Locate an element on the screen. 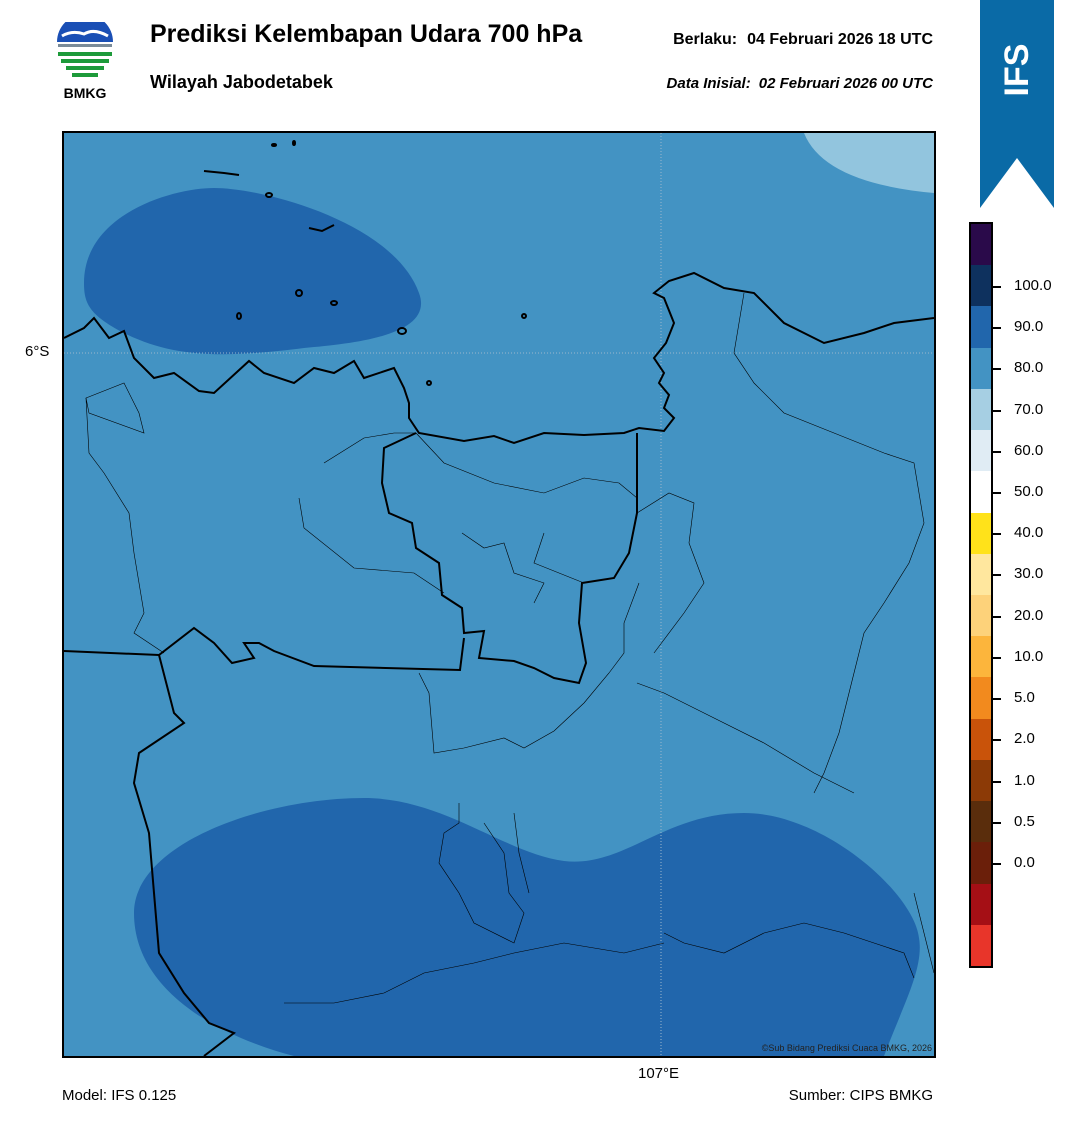 This screenshot has width=1081, height=1128. init-time-label: Data Inisial: is located at coordinates (708, 83).